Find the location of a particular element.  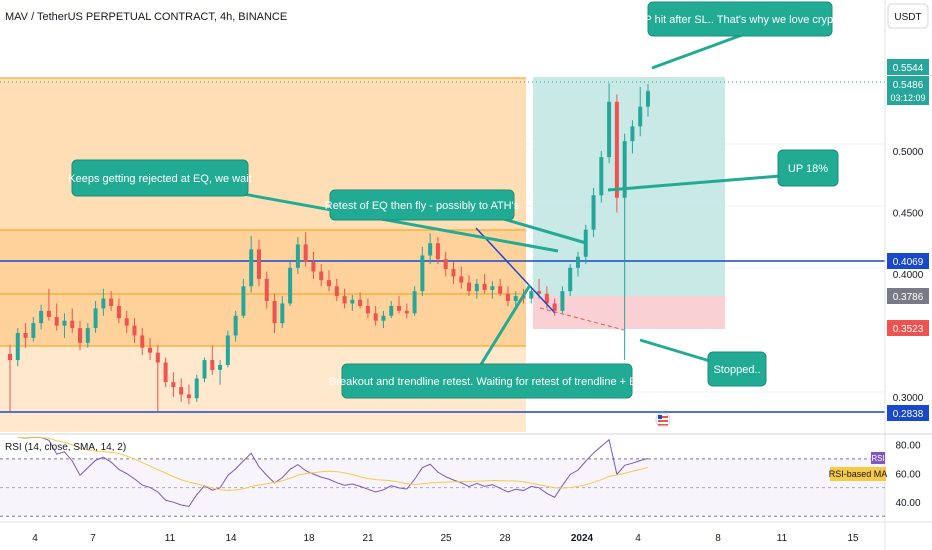

time-tick-label: 8 is located at coordinates (718, 538).